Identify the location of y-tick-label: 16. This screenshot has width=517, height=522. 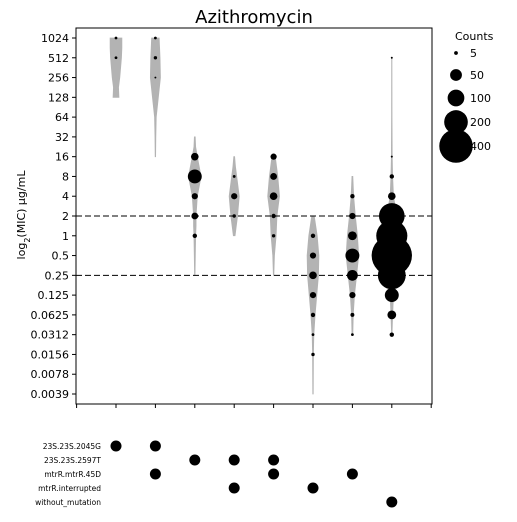
(62, 157).